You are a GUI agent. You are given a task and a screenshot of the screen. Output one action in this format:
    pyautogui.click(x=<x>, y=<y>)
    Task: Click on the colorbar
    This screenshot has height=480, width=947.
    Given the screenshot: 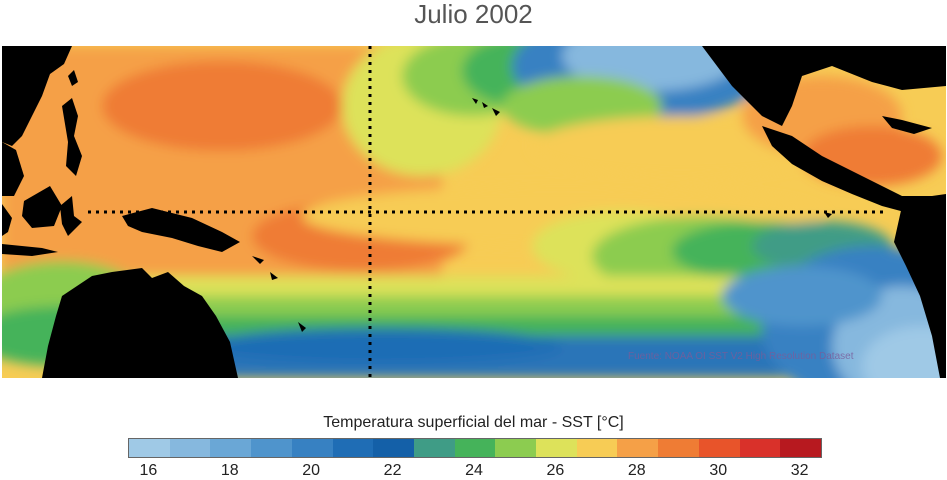 What is the action you would take?
    pyautogui.click(x=475, y=448)
    